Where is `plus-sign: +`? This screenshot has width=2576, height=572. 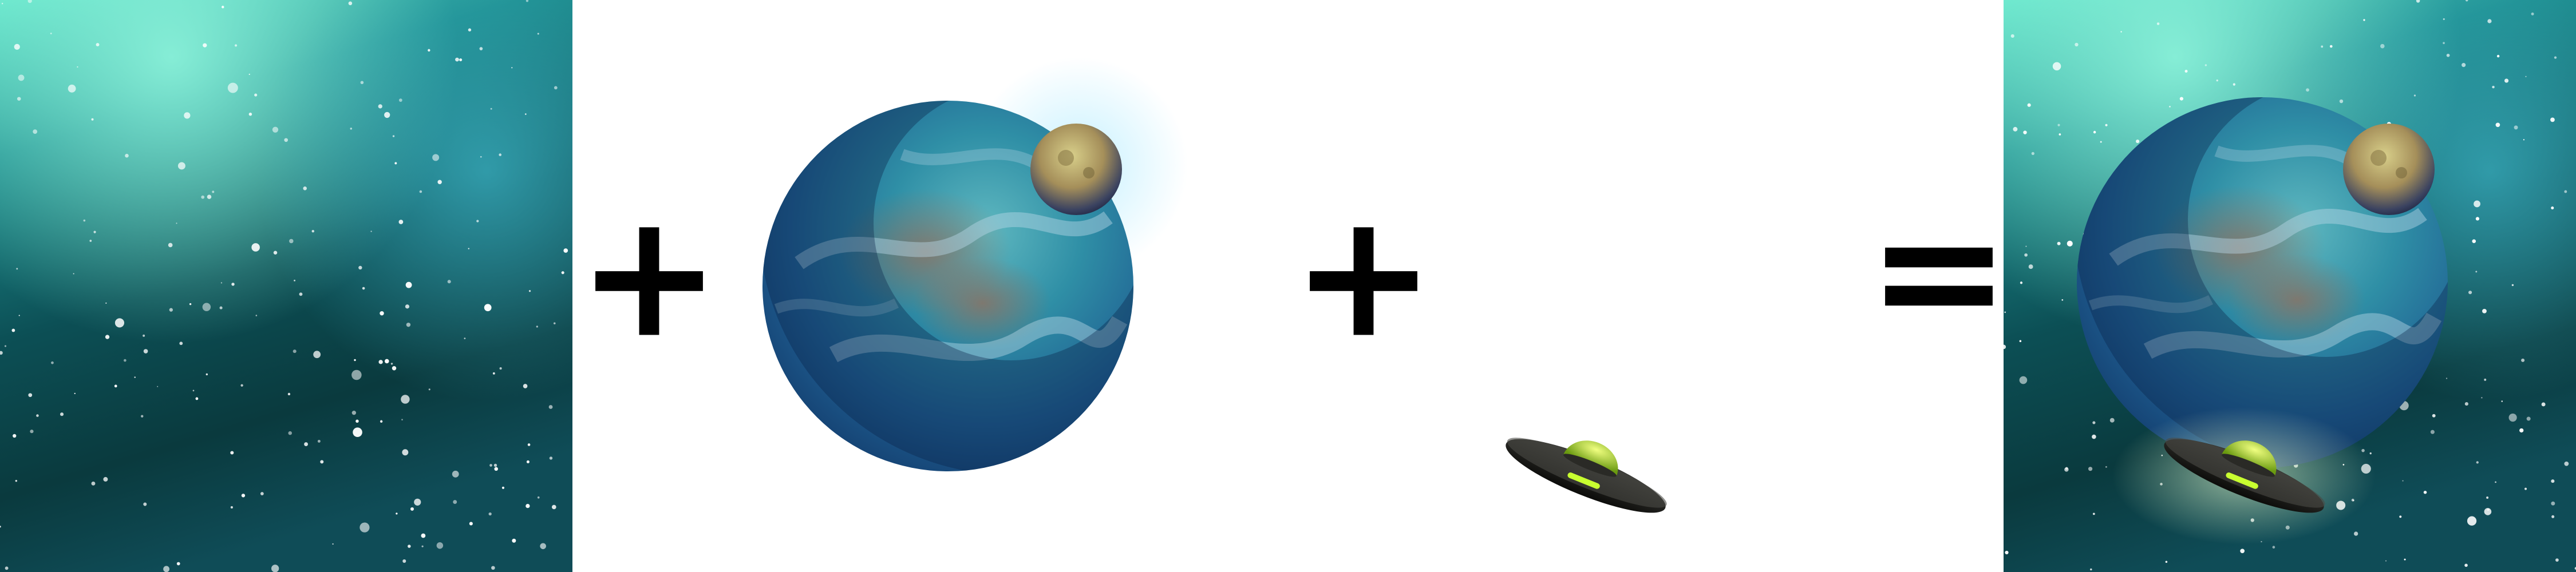
plus-sign: + is located at coordinates (1363, 276).